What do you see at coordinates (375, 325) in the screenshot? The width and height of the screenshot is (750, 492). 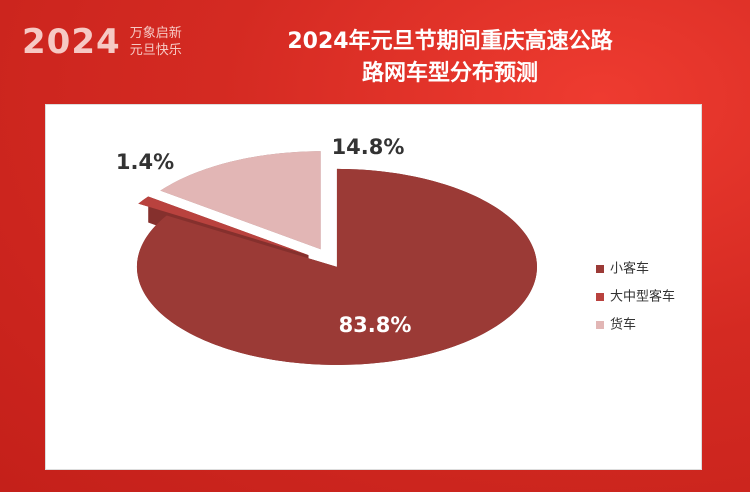 I see `data-label: 83.8%` at bounding box center [375, 325].